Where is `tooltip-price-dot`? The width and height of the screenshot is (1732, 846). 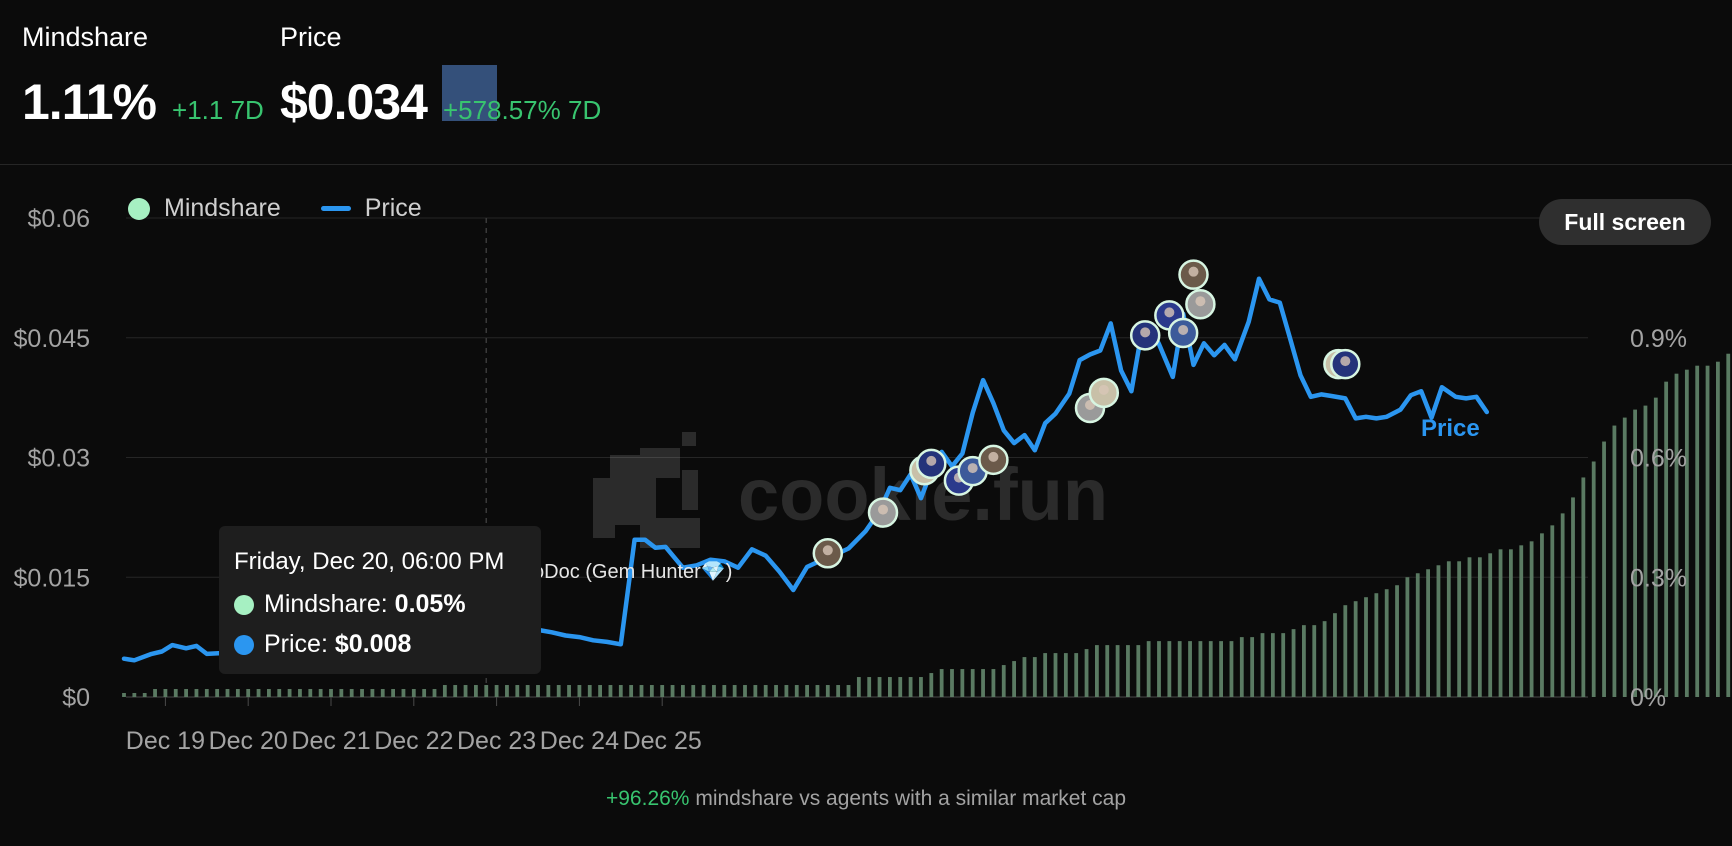
tooltip-price-dot is located at coordinates (244, 644).